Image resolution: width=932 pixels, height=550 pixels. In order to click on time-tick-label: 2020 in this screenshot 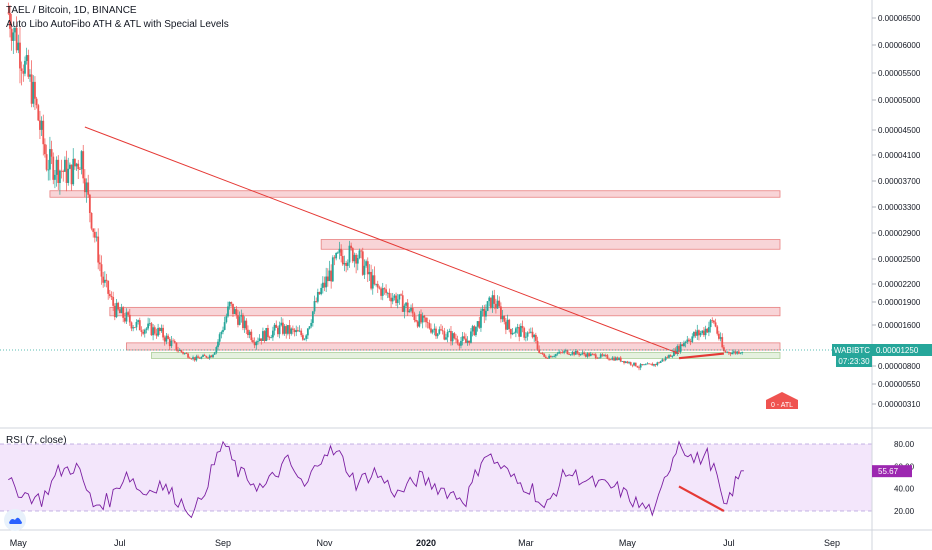, I will do `click(426, 543)`.